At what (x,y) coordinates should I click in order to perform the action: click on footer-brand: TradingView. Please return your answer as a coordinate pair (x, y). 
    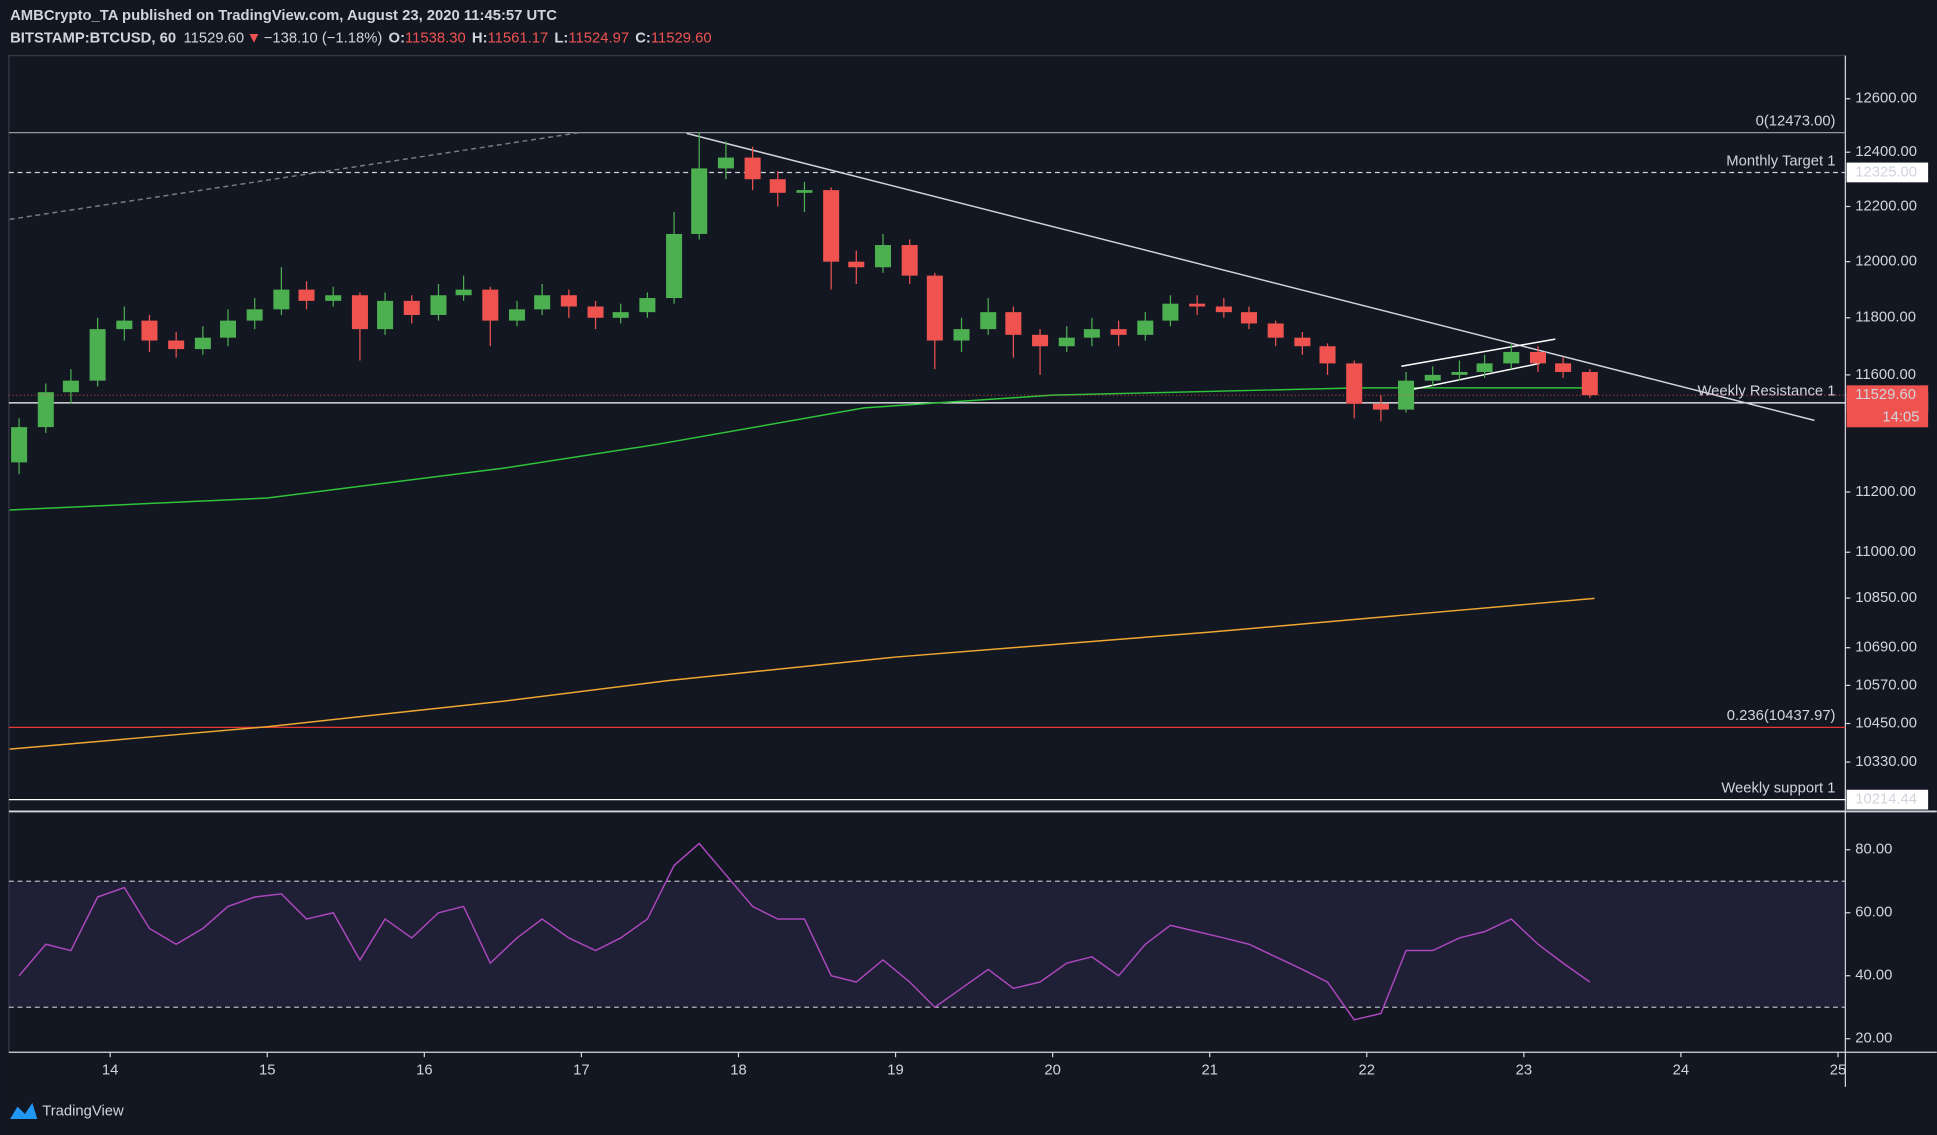
    Looking at the image, I should click on (83, 1111).